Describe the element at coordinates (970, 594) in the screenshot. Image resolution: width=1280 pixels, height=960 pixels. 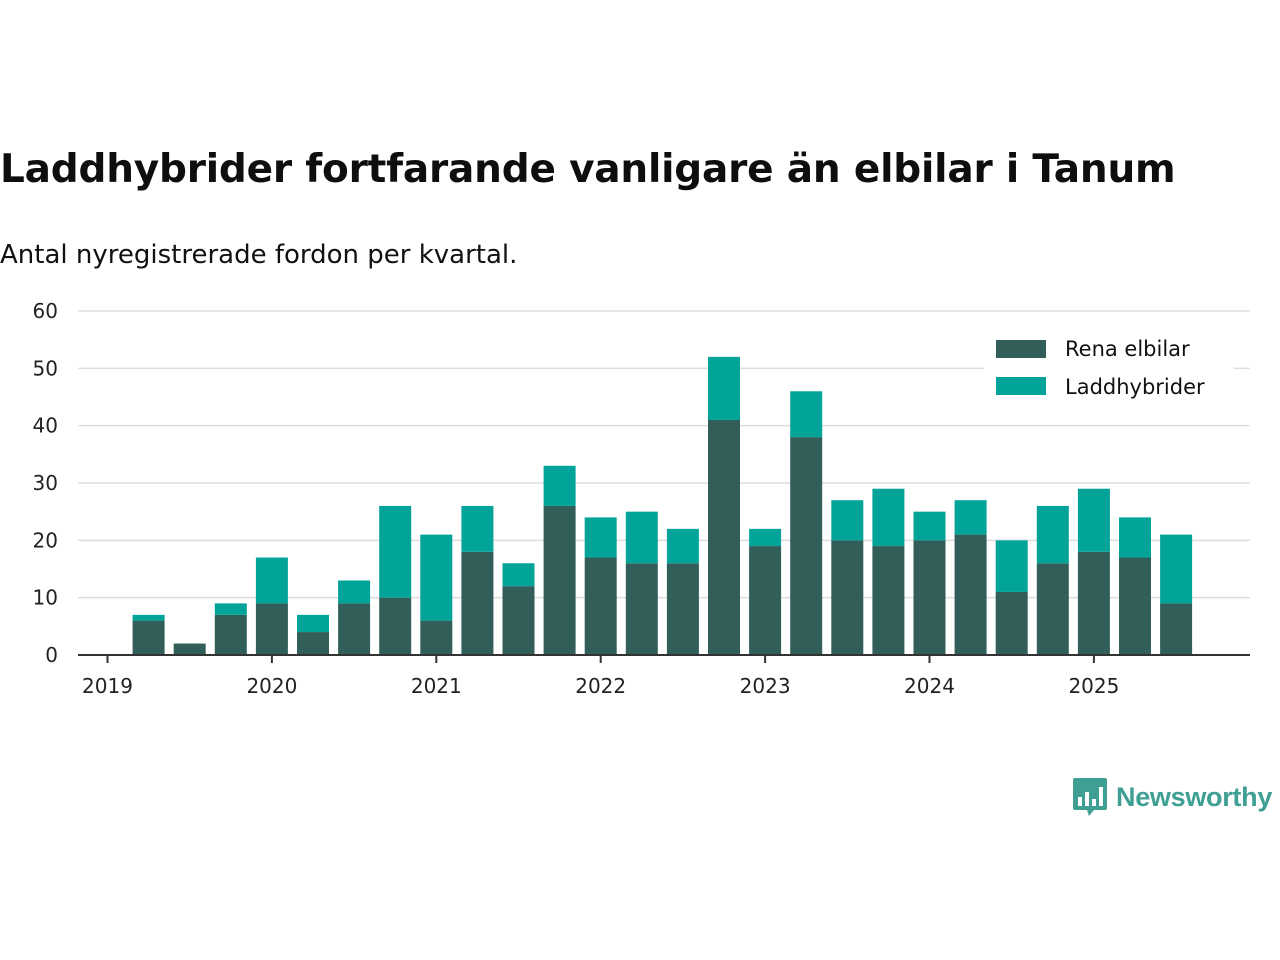
I see `bar-rena-elbilar-2024-Q2` at that location.